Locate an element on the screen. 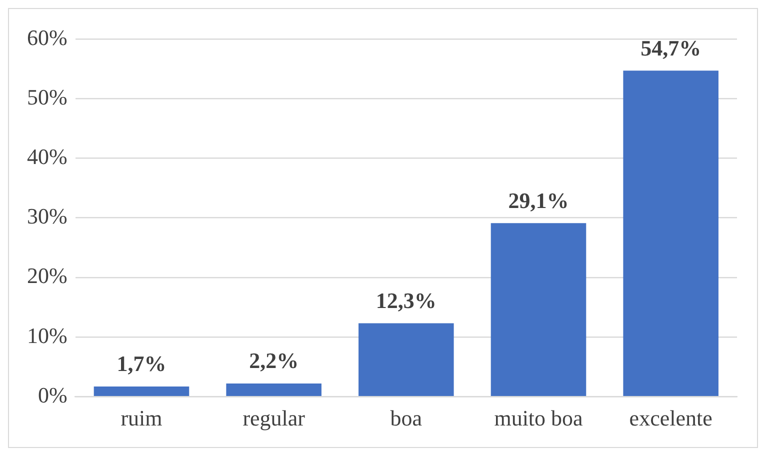  y-tick-label: 10% is located at coordinates (47, 335).